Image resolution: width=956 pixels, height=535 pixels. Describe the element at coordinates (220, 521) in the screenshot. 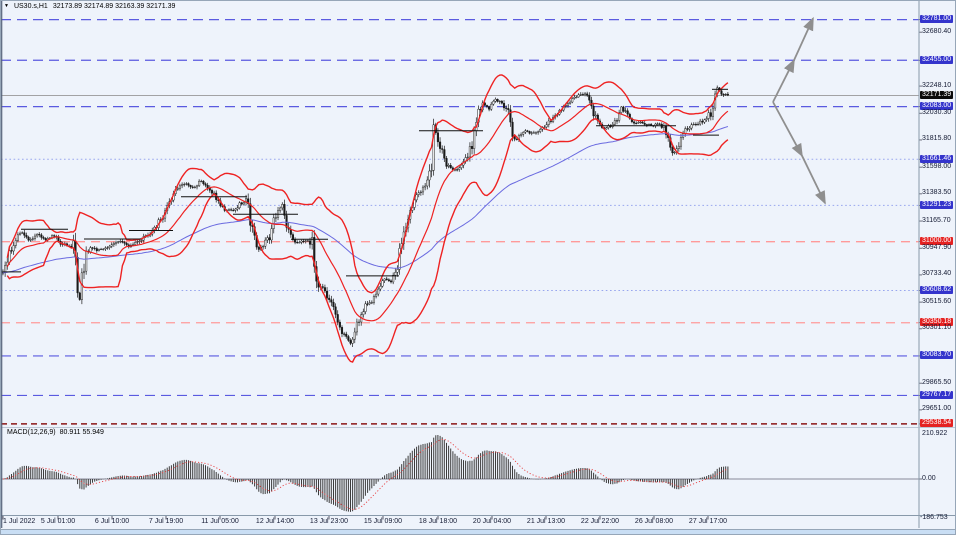

I see `time-axis-label: 11 Jul 05:00` at that location.